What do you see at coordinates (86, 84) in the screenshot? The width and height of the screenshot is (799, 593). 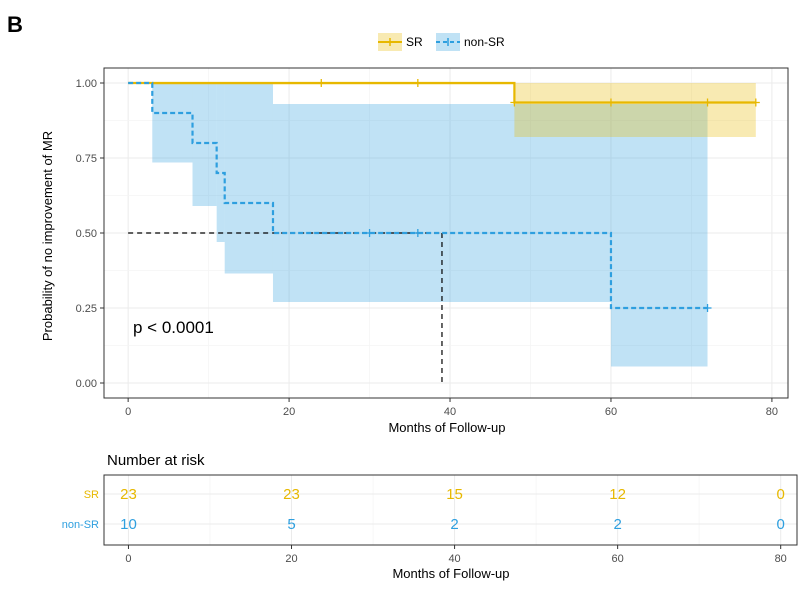 I see `y-tick-label: 1.00` at bounding box center [86, 84].